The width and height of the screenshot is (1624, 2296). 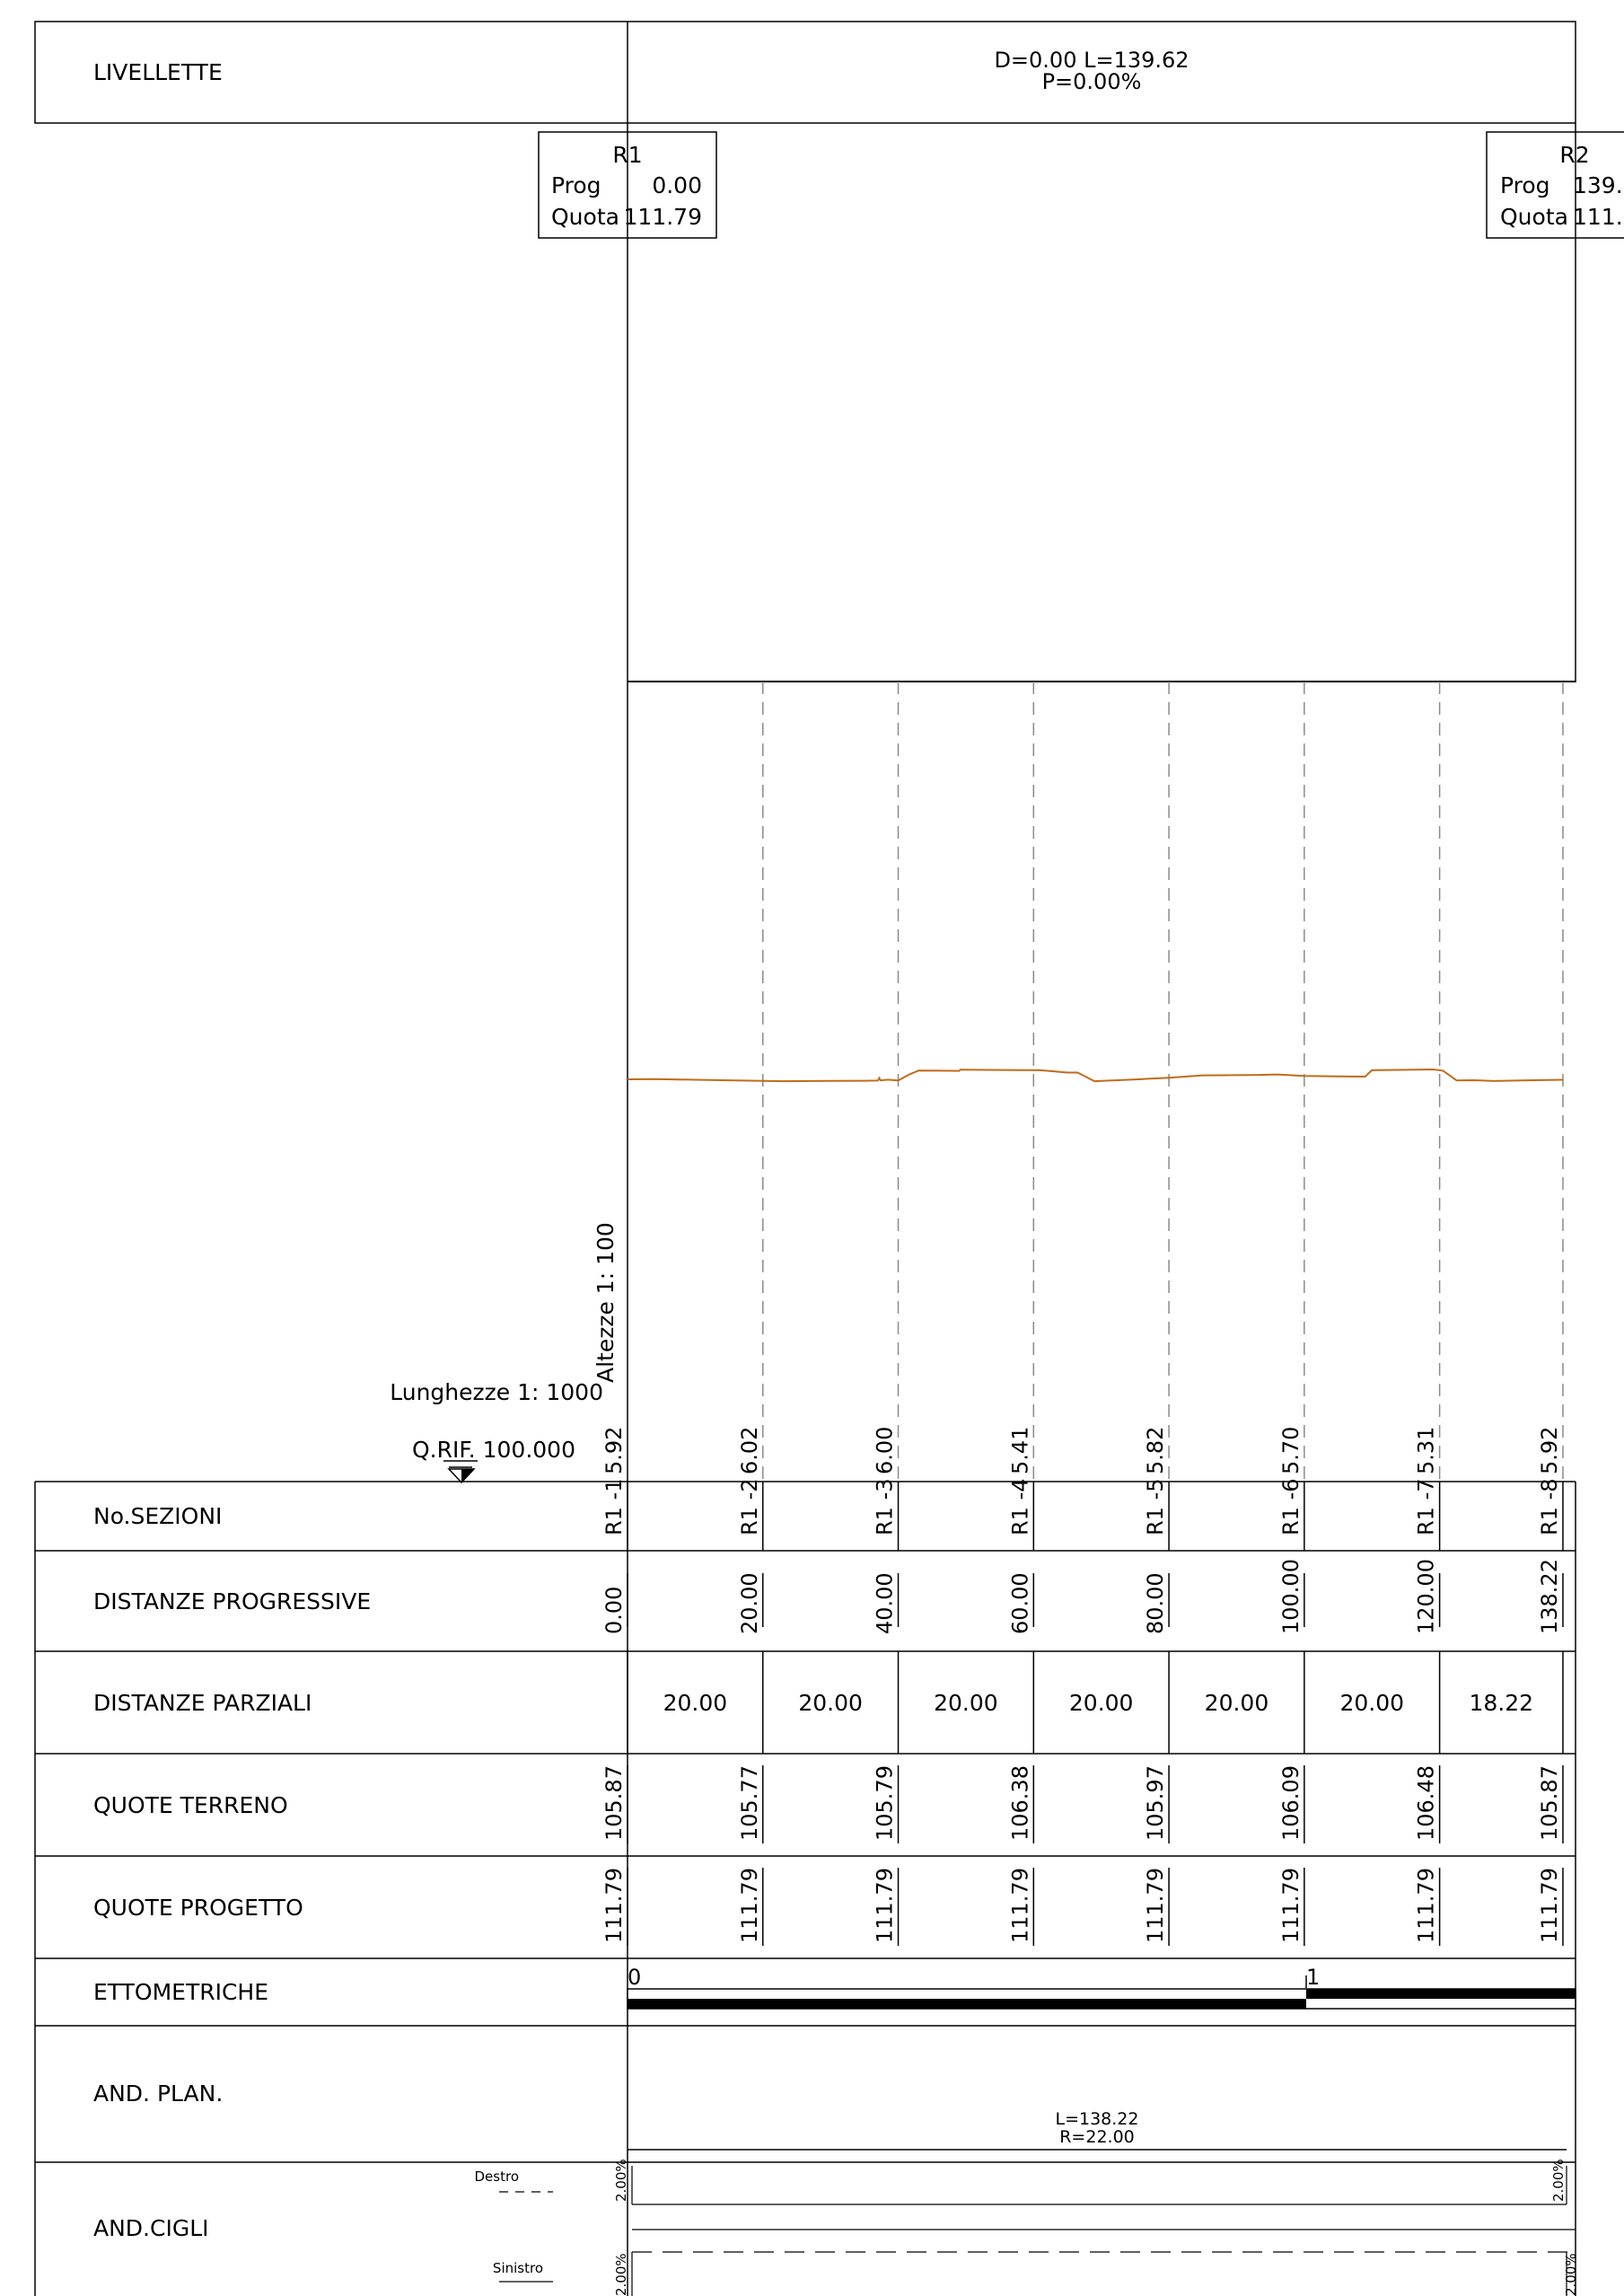 What do you see at coordinates (614, 1506) in the screenshot?
I see `section-name: R1 -1` at bounding box center [614, 1506].